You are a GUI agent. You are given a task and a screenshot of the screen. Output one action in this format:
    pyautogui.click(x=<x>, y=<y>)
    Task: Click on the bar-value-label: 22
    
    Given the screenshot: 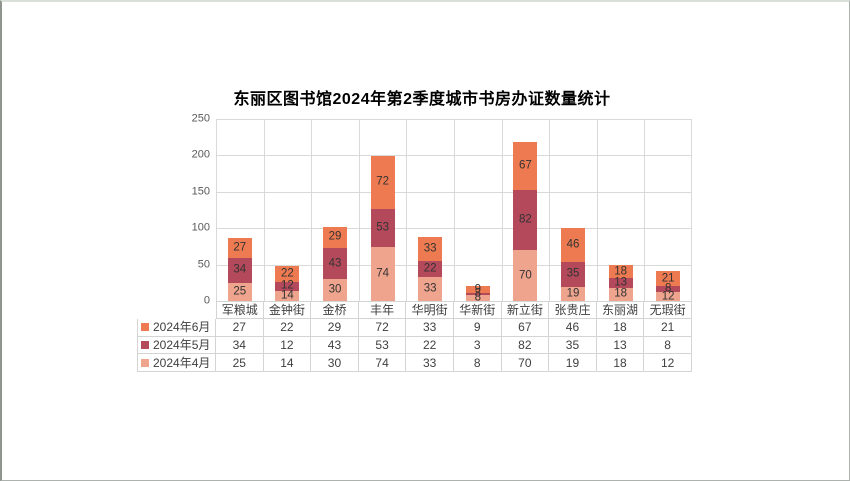 What is the action you would take?
    pyautogui.click(x=430, y=268)
    